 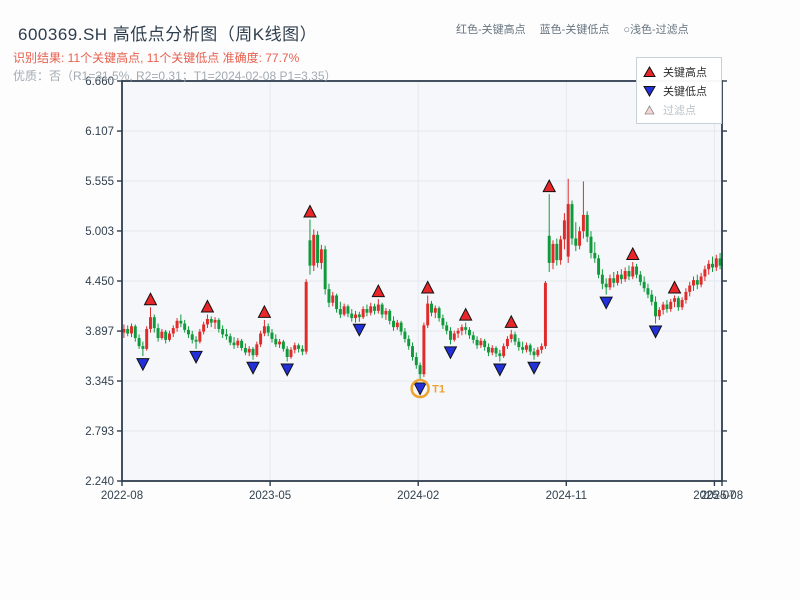 I want to click on y-tick-label: 3.345, so click(x=99, y=382).